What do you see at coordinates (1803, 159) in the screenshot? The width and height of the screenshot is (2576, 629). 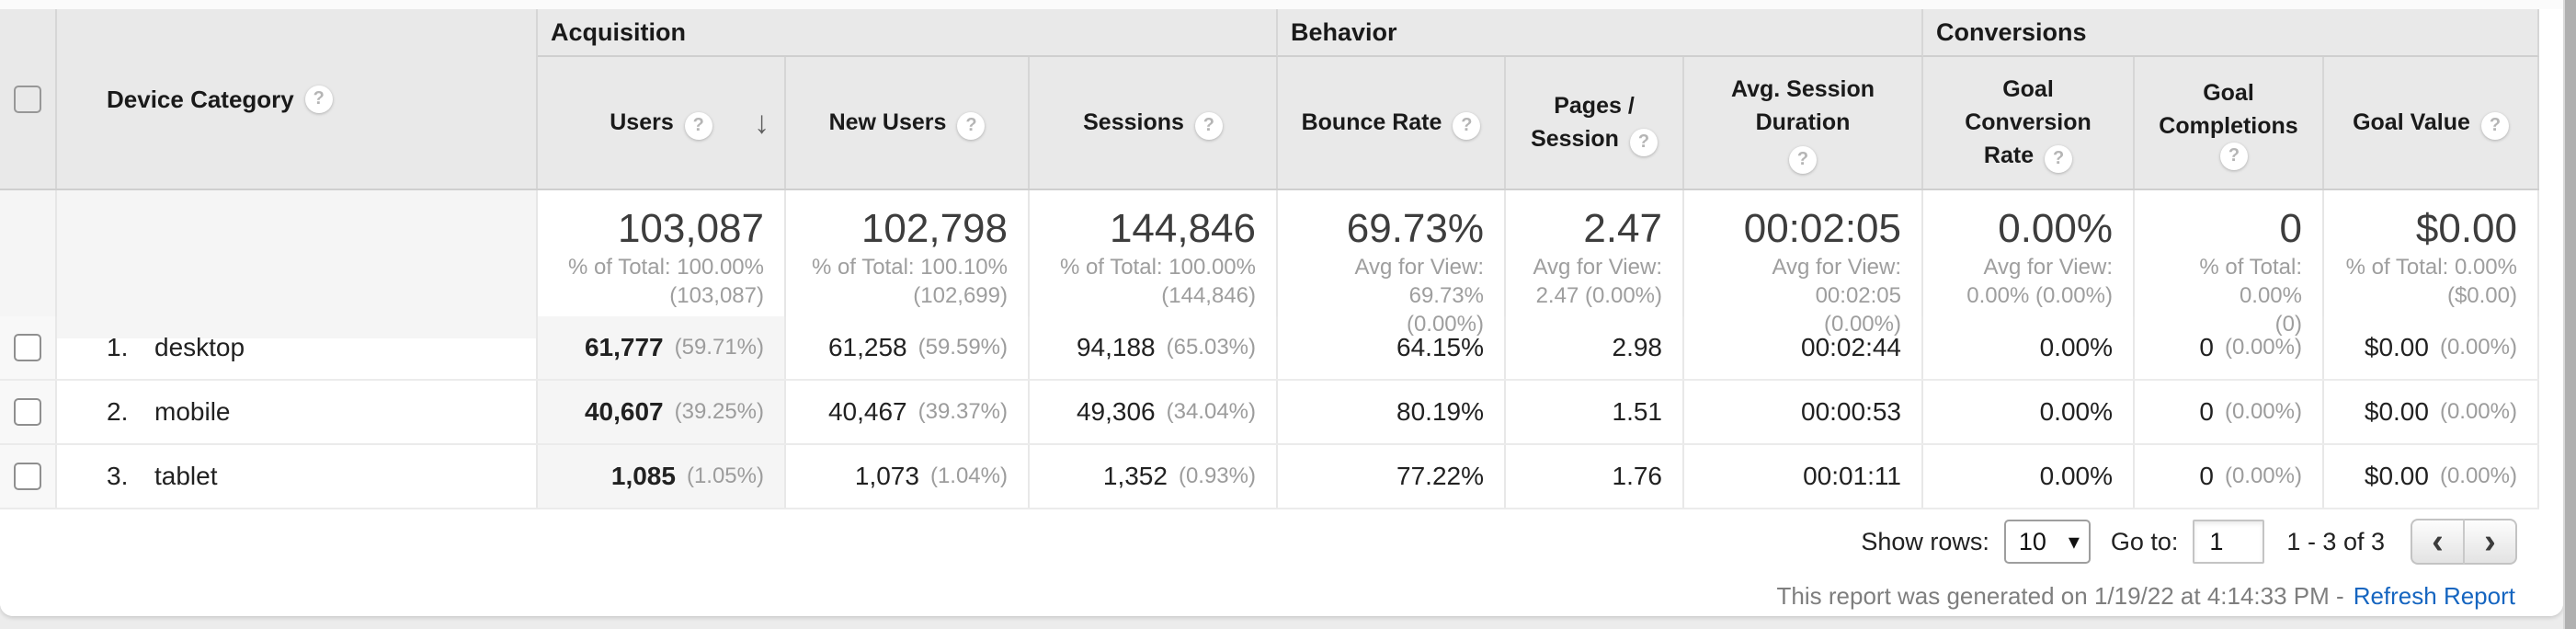 I see `avg-session-duration-help-icon: ?` at bounding box center [1803, 159].